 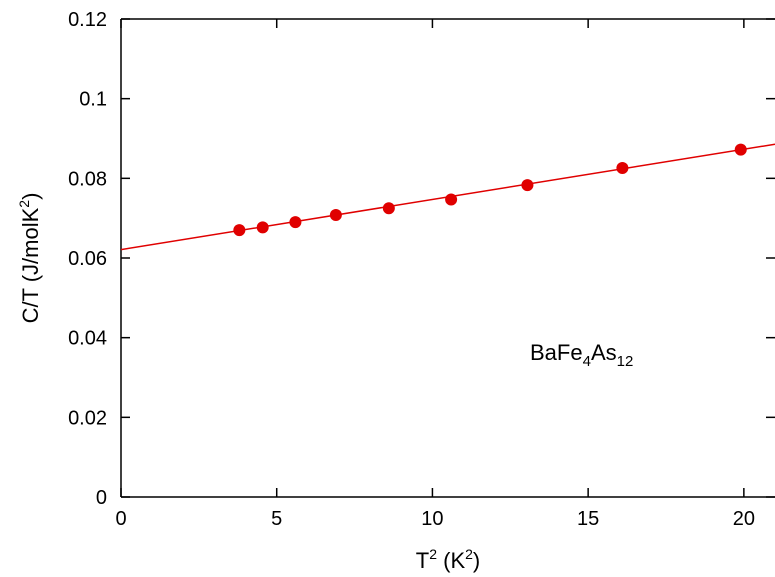 What do you see at coordinates (120, 519) in the screenshot?
I see `x-tick-label: 0` at bounding box center [120, 519].